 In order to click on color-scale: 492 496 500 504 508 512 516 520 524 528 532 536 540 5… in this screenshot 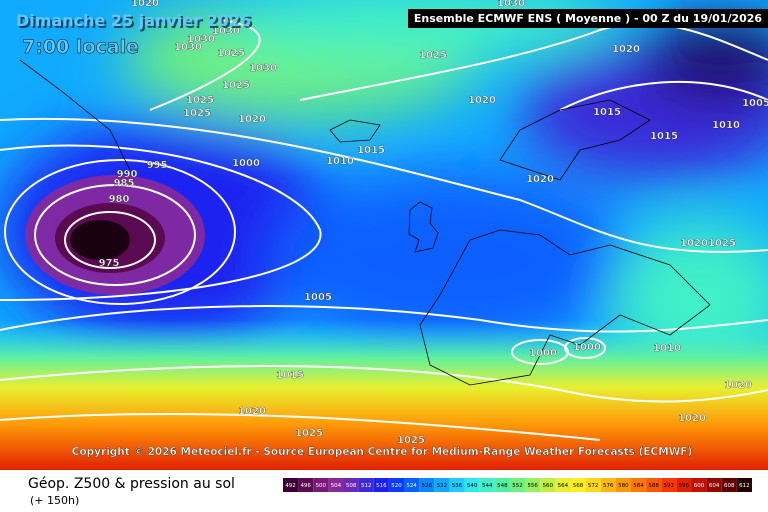, I will do `click(517, 485)`.